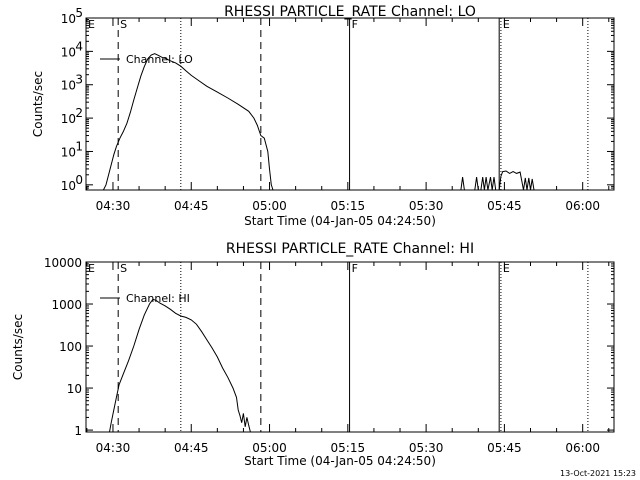 This screenshot has height=480, width=640. Describe the element at coordinates (78, 431) in the screenshot. I see `y-tick-label: 1` at that location.